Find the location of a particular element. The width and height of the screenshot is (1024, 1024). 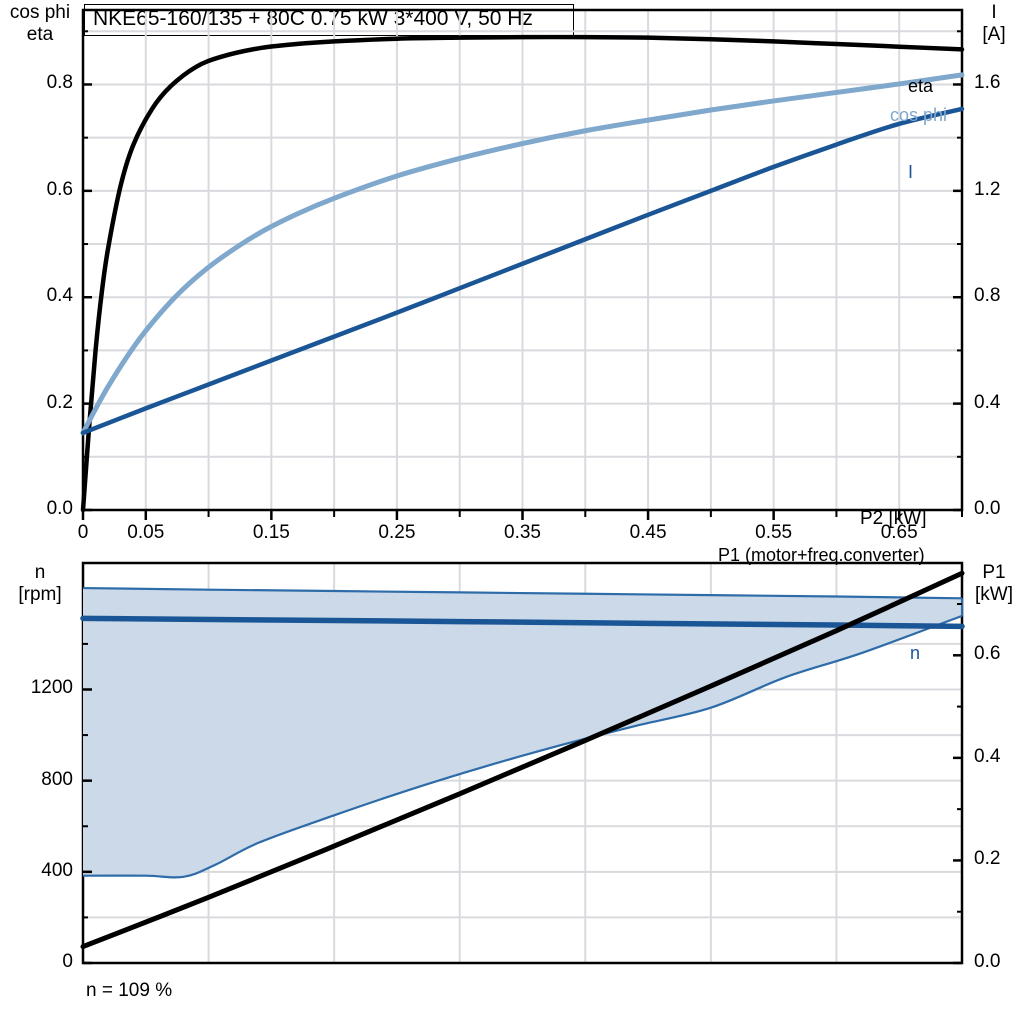

lower-left-tick: 800 is located at coordinates (57, 779).